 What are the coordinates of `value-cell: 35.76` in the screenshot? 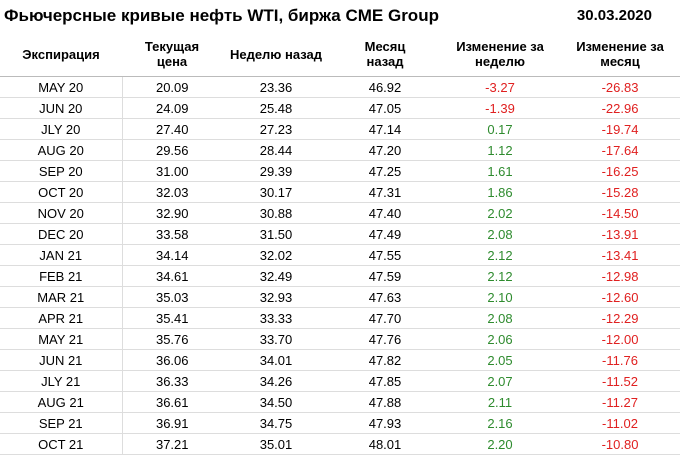 It's located at (172, 339).